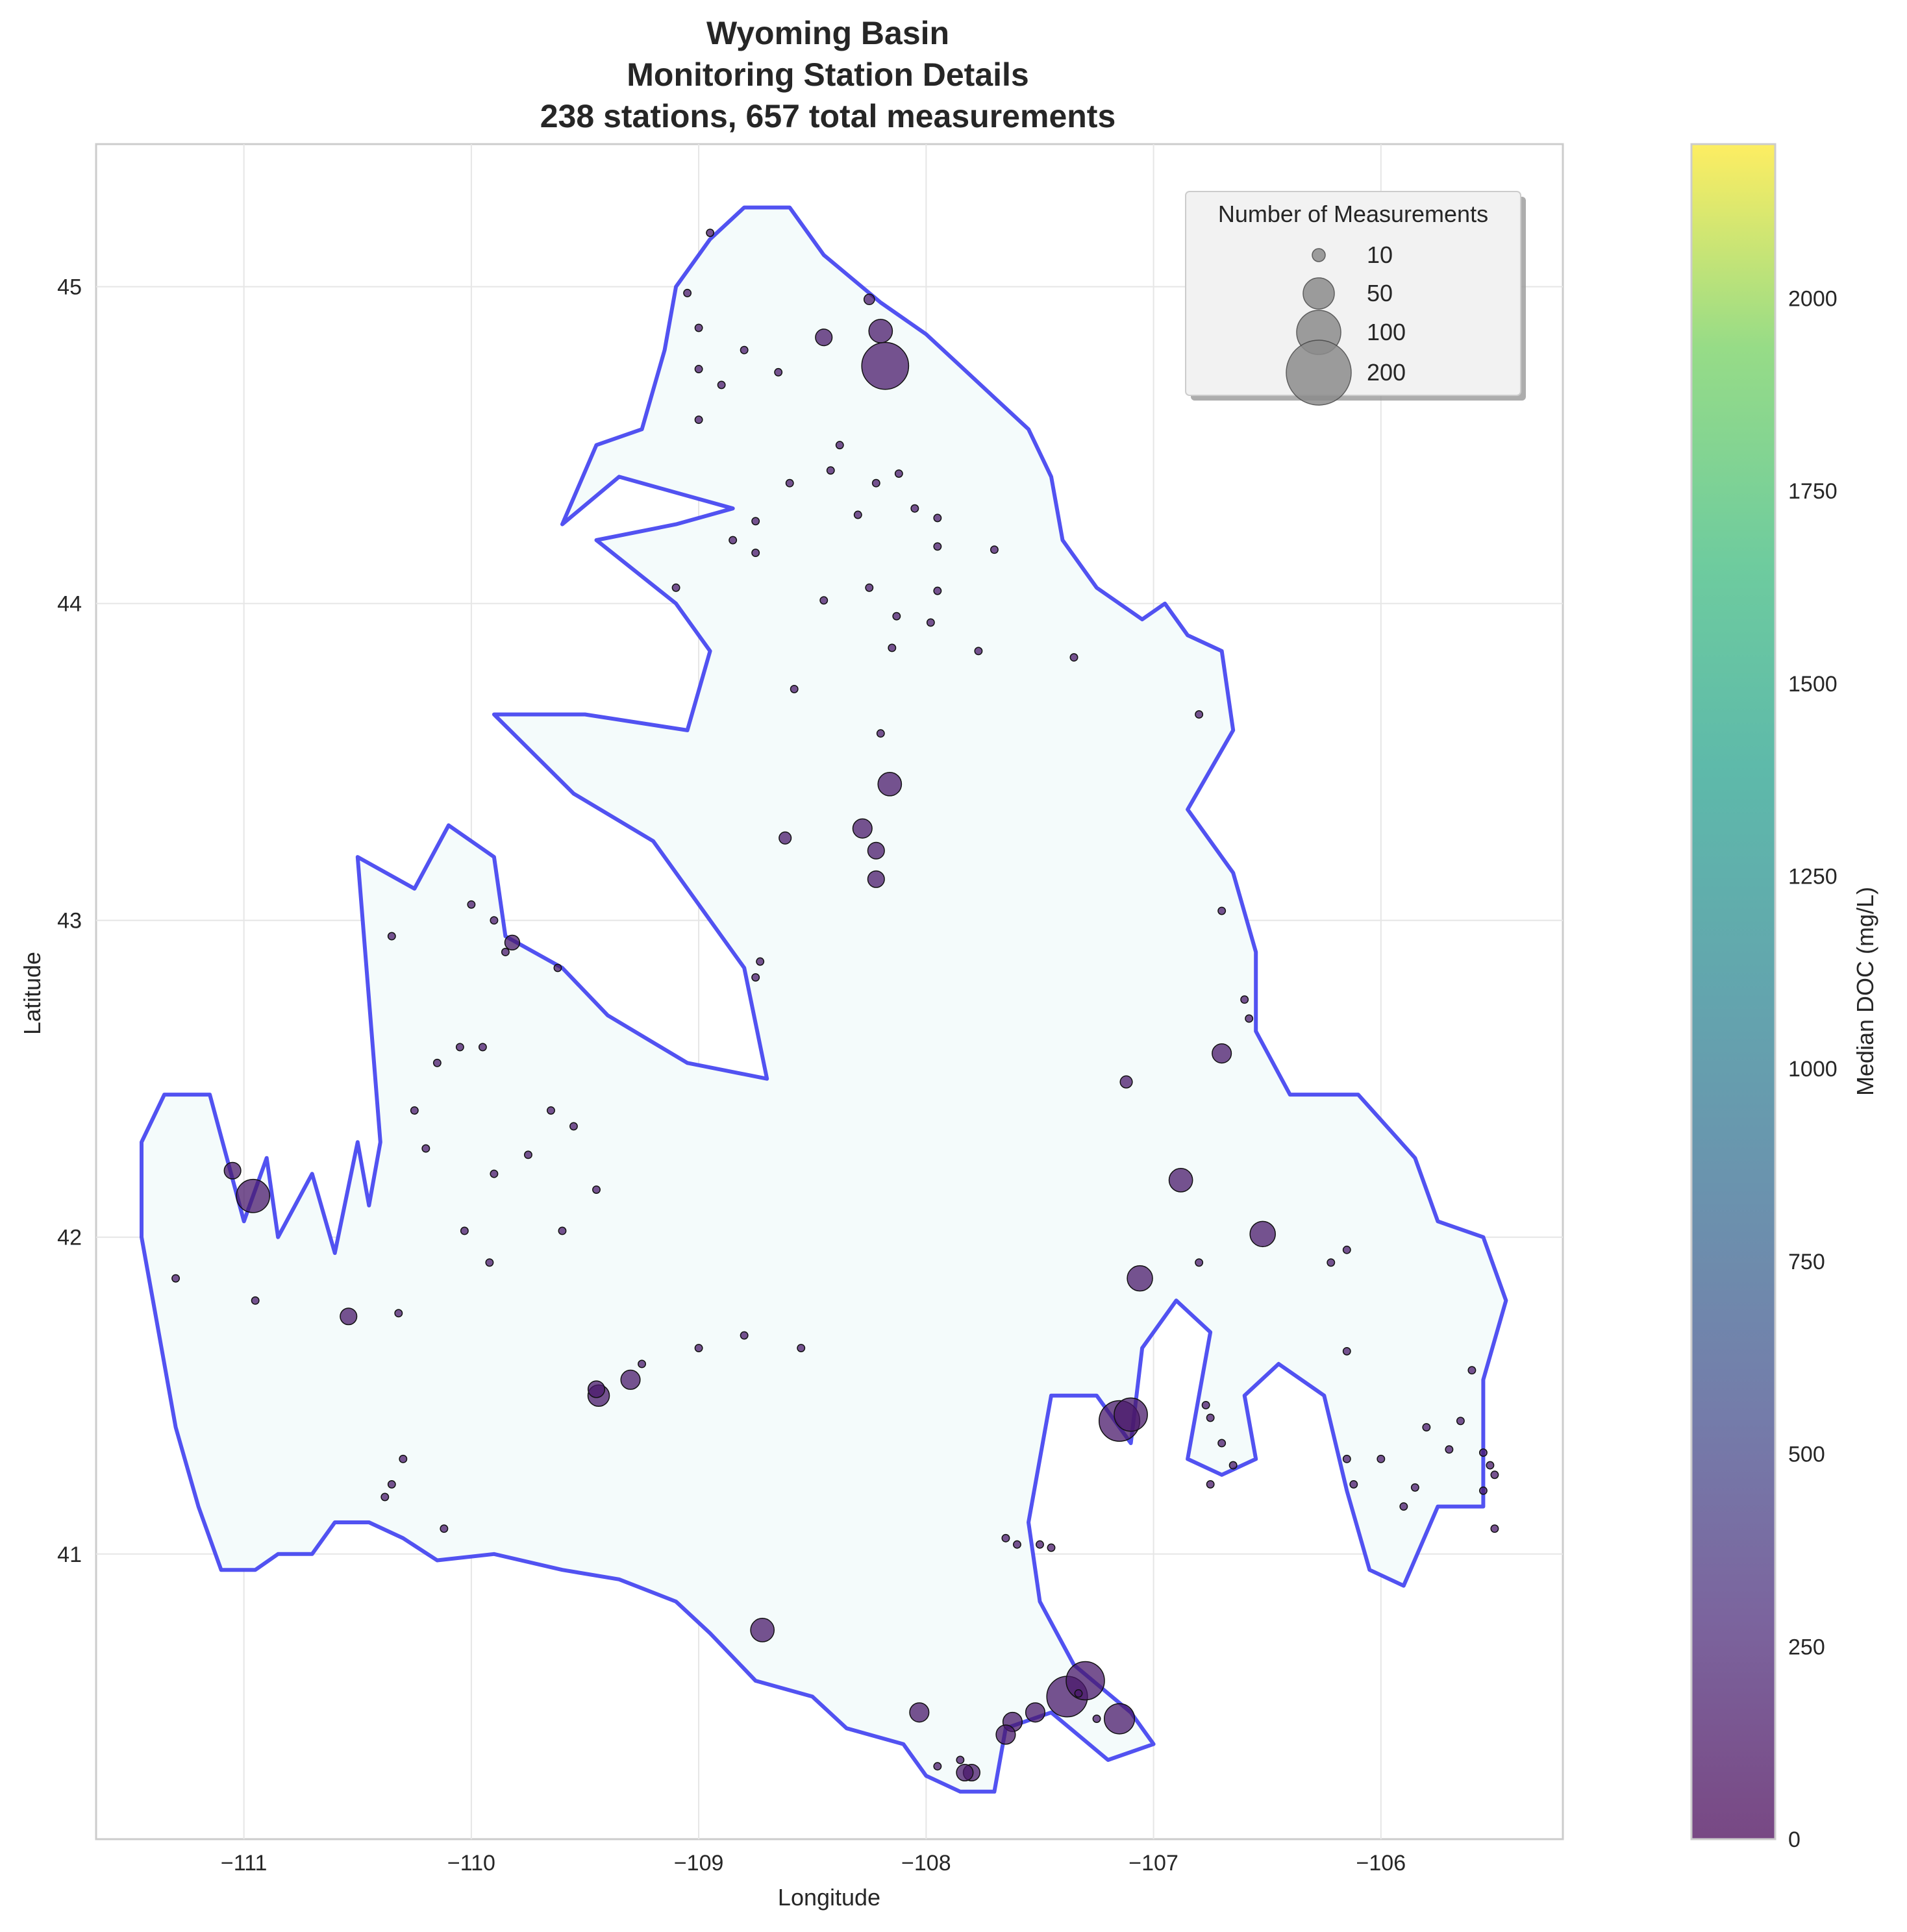  I want to click on size-legend: Number of Measurements 10 50 100 200, so click(1355, 298).